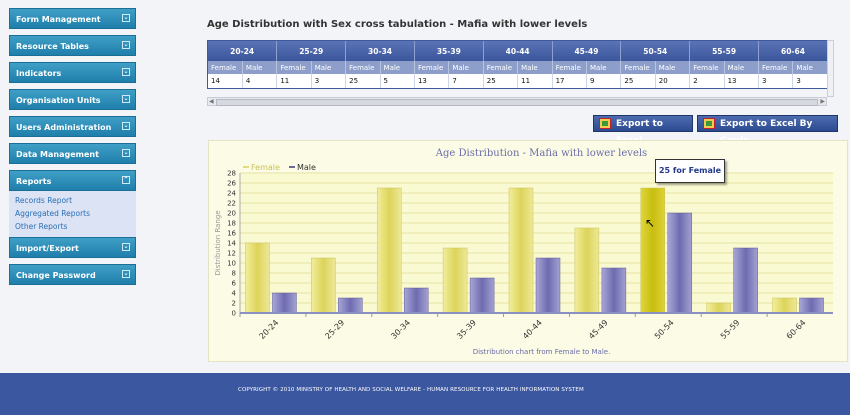 Image resolution: width=850 pixels, height=415 pixels. What do you see at coordinates (231, 204) in the screenshot?
I see `y-tick-label: 22` at bounding box center [231, 204].